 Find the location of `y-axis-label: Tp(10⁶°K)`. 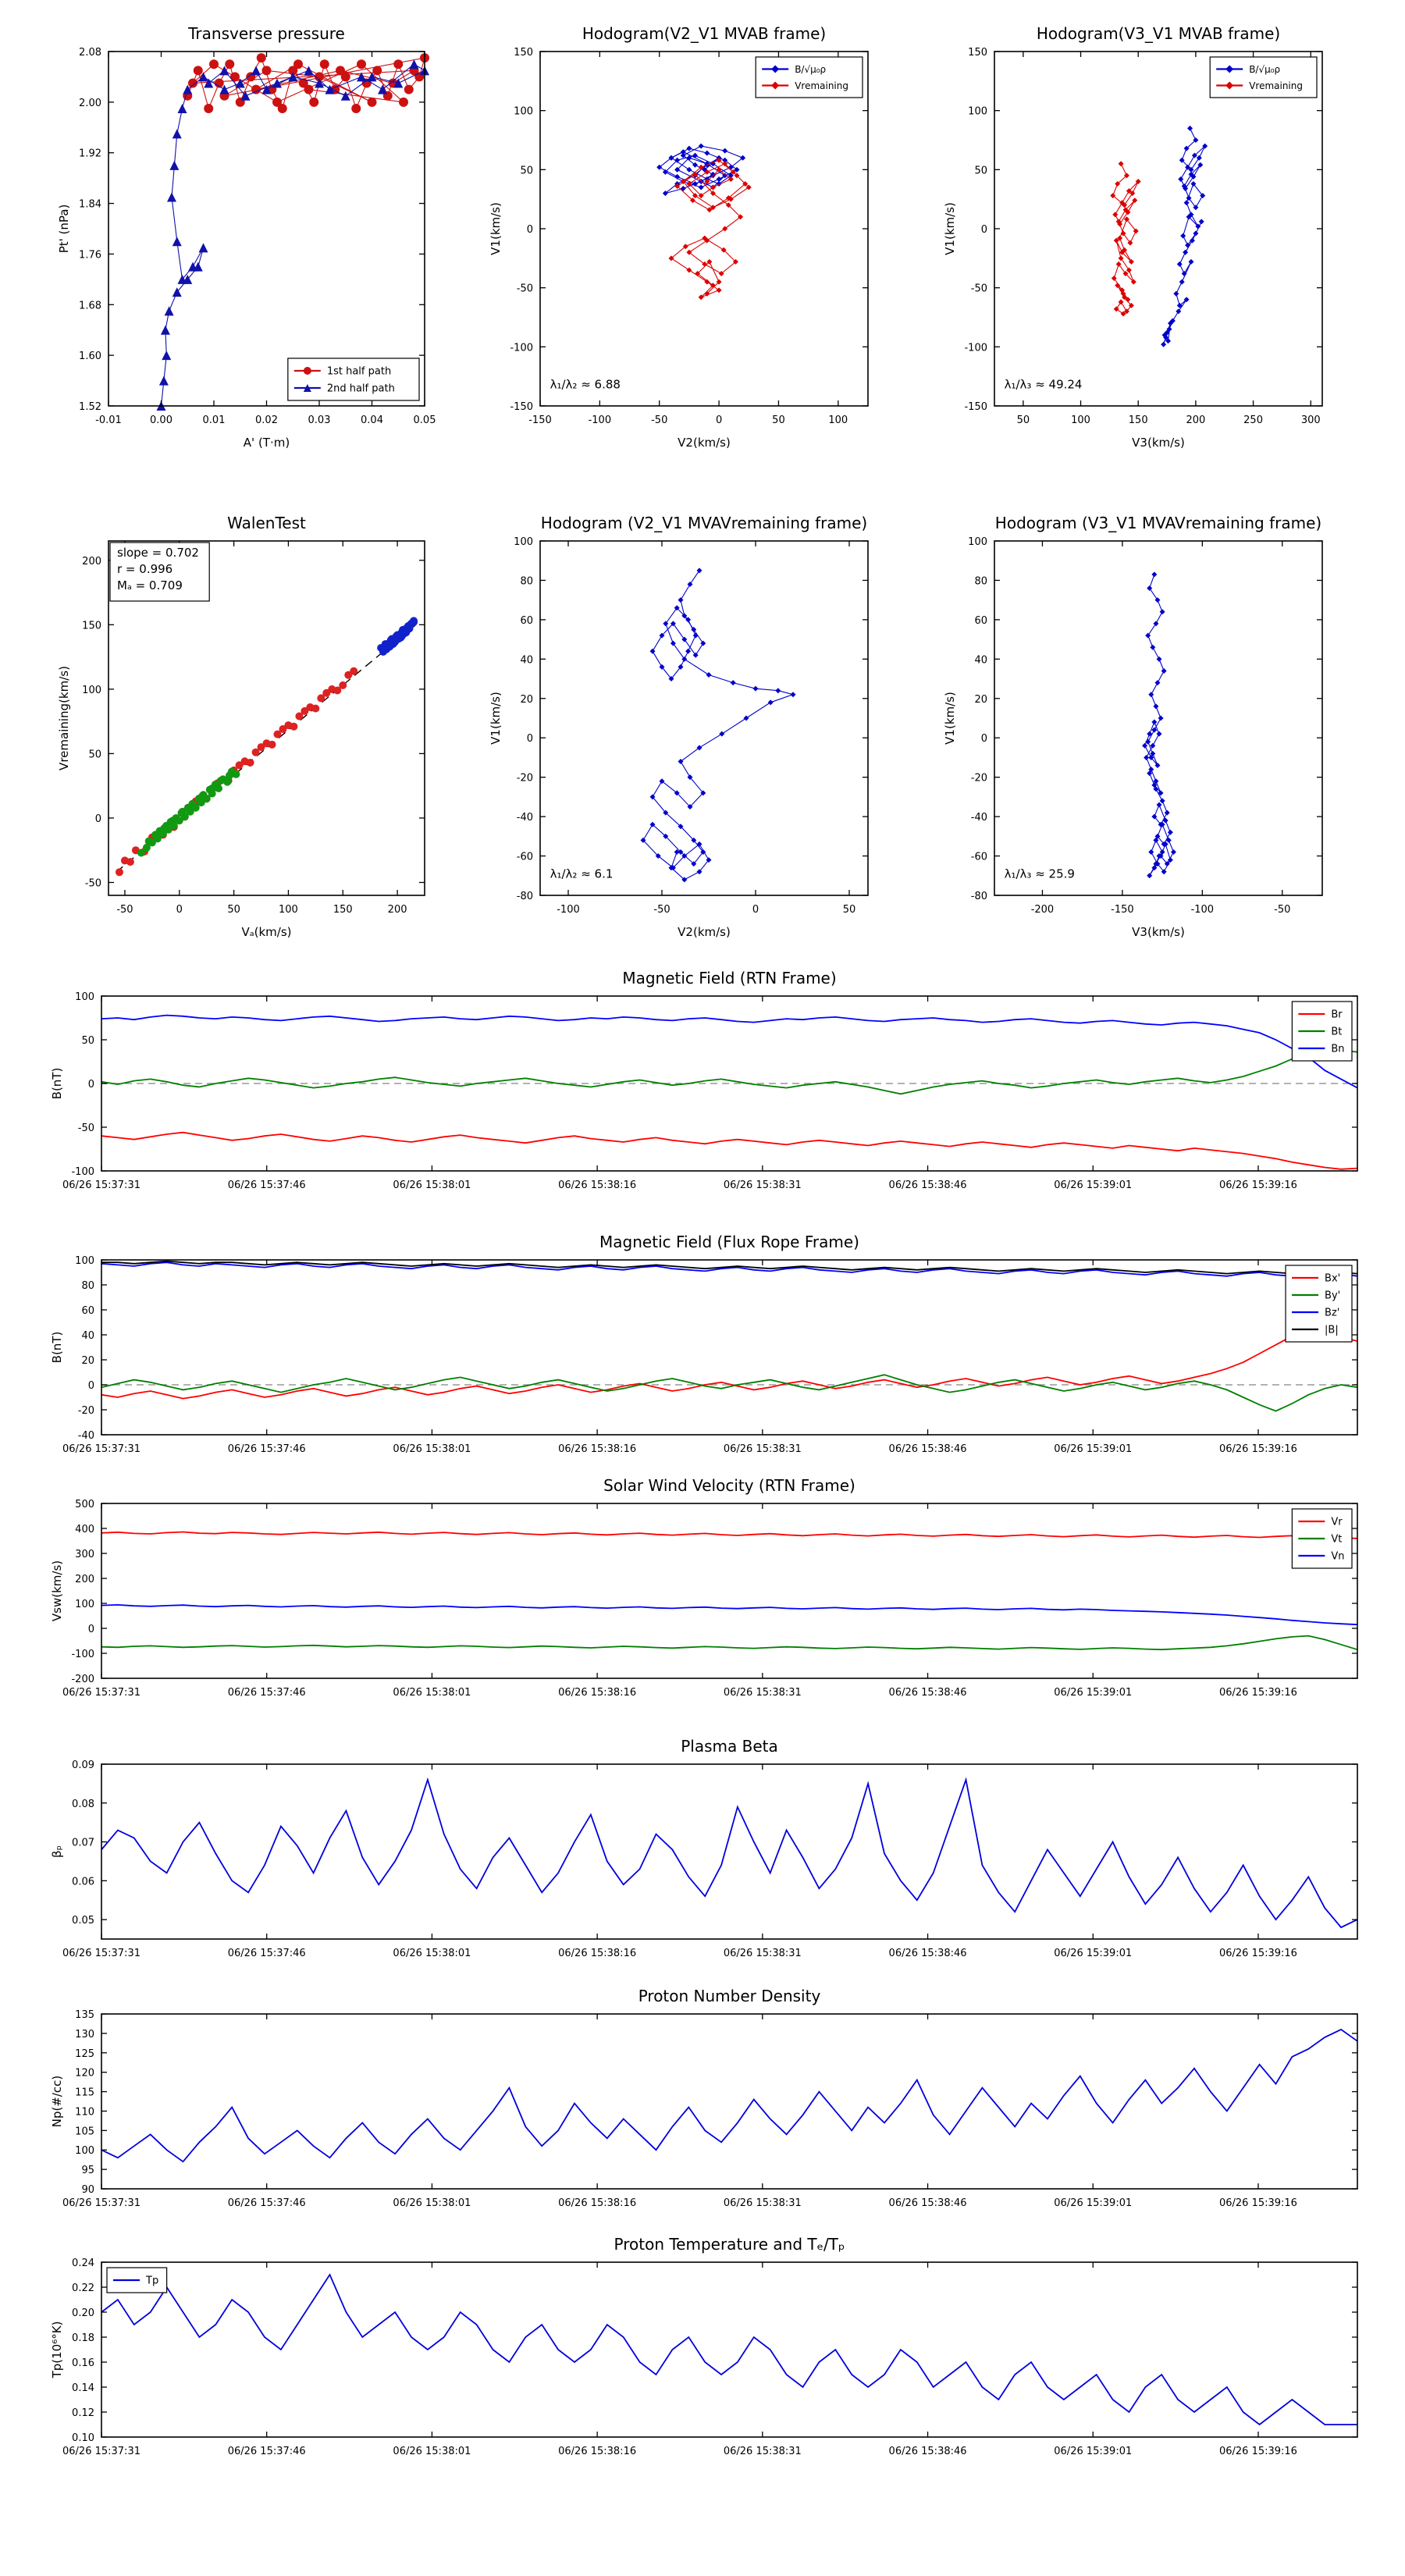

y-axis-label: Tp(10⁶°K) is located at coordinates (57, 2350).